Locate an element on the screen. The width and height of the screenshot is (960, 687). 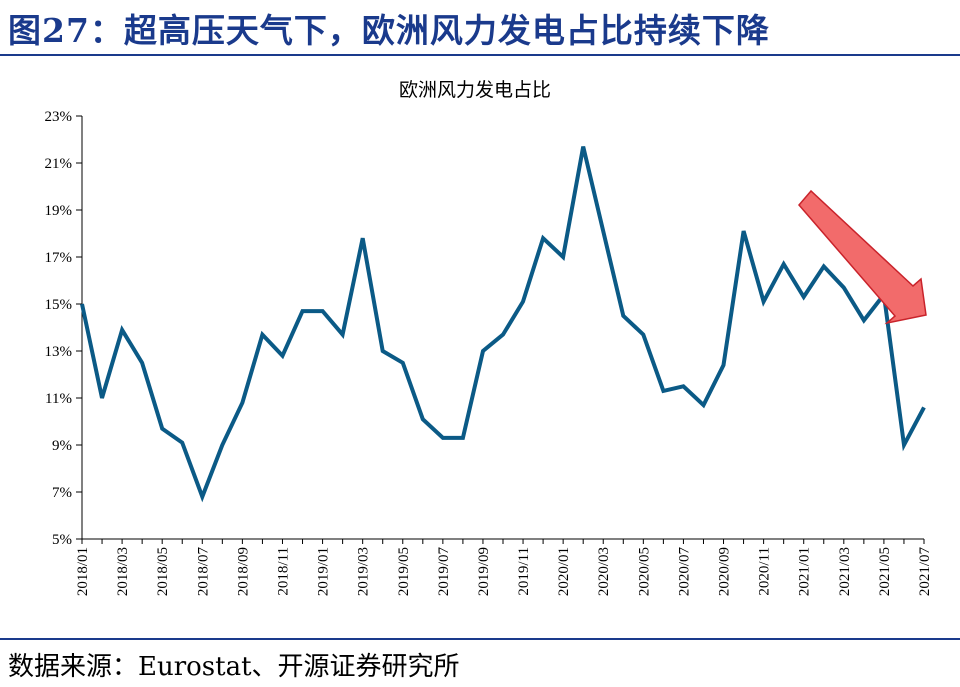
y-tick-label: 19% is located at coordinates (59, 211).